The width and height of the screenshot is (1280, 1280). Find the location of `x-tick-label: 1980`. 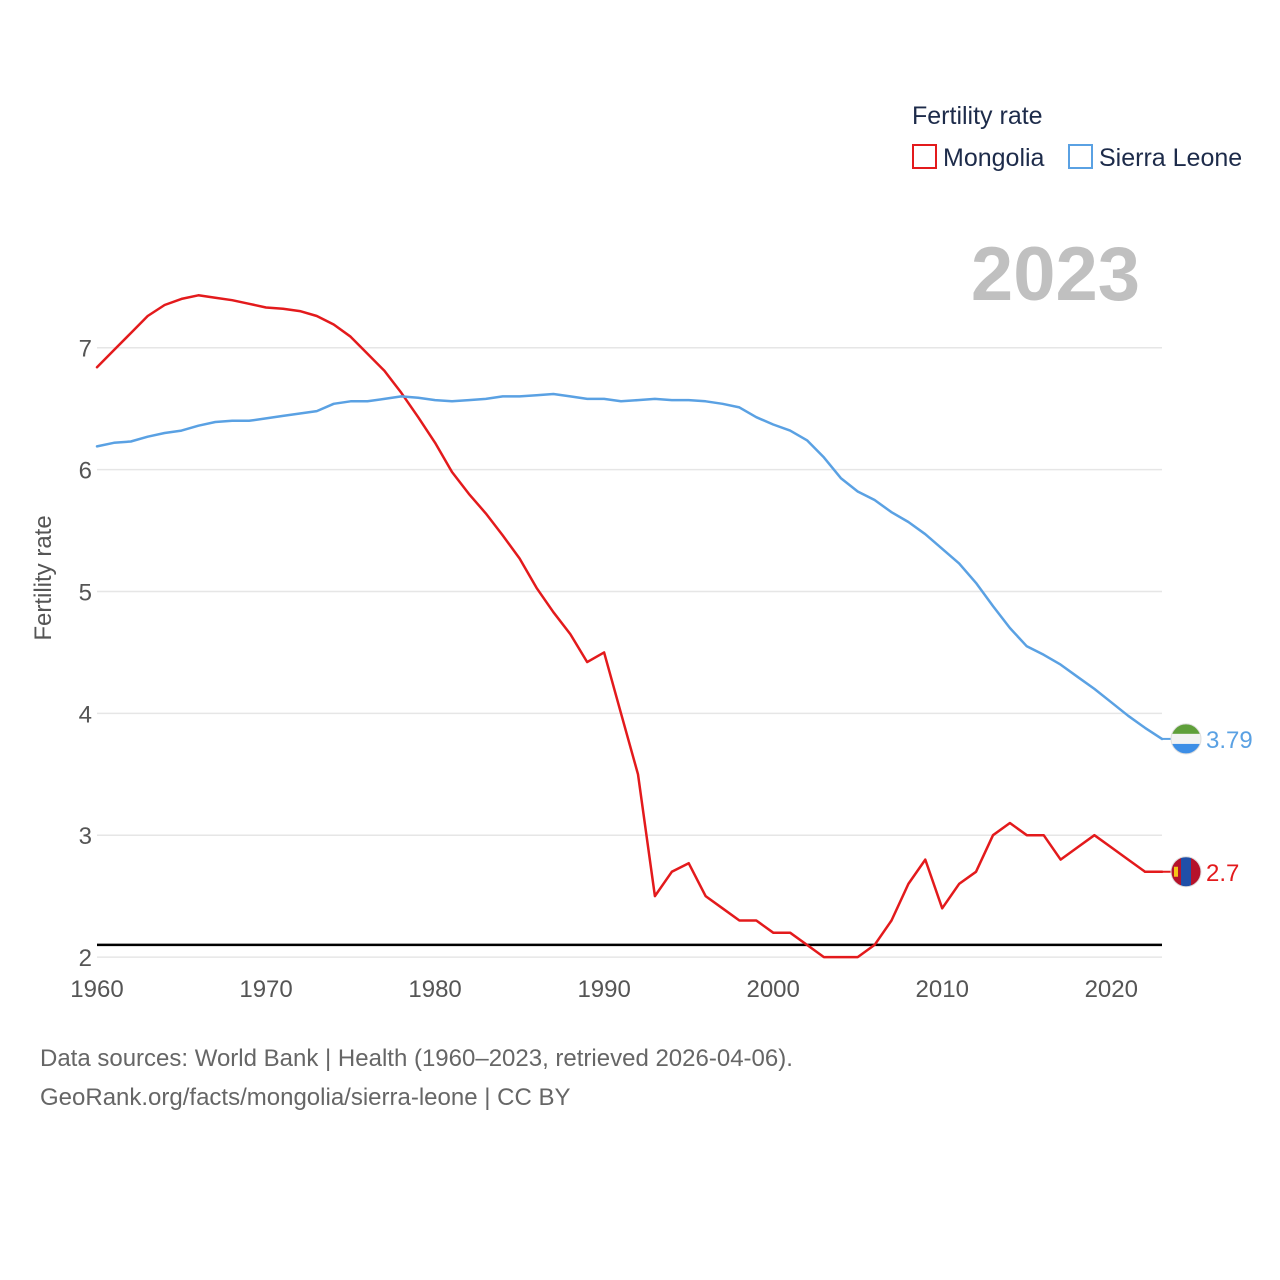

x-tick-label: 1980 is located at coordinates (434, 989).